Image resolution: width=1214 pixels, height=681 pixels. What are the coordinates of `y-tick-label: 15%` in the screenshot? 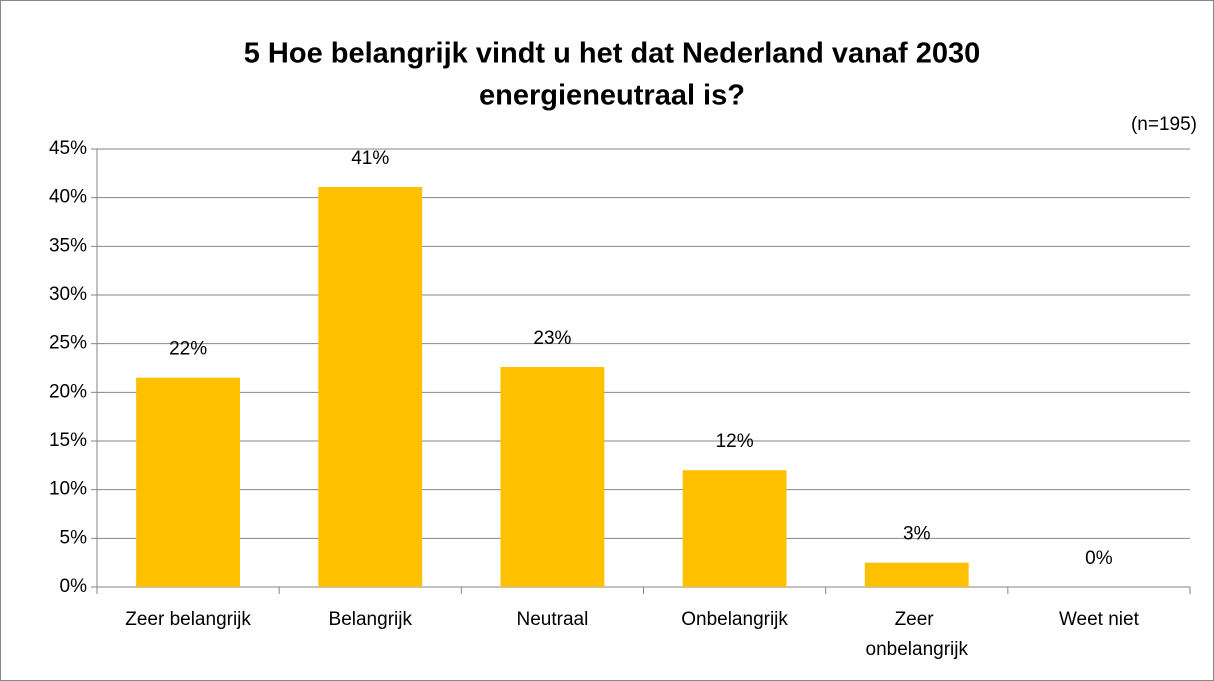 It's located at (68, 440).